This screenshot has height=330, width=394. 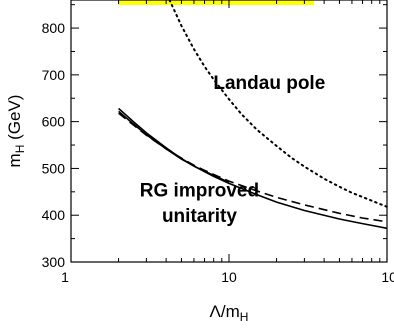 What do you see at coordinates (54, 28) in the screenshot?
I see `y-tick-label: 800` at bounding box center [54, 28].